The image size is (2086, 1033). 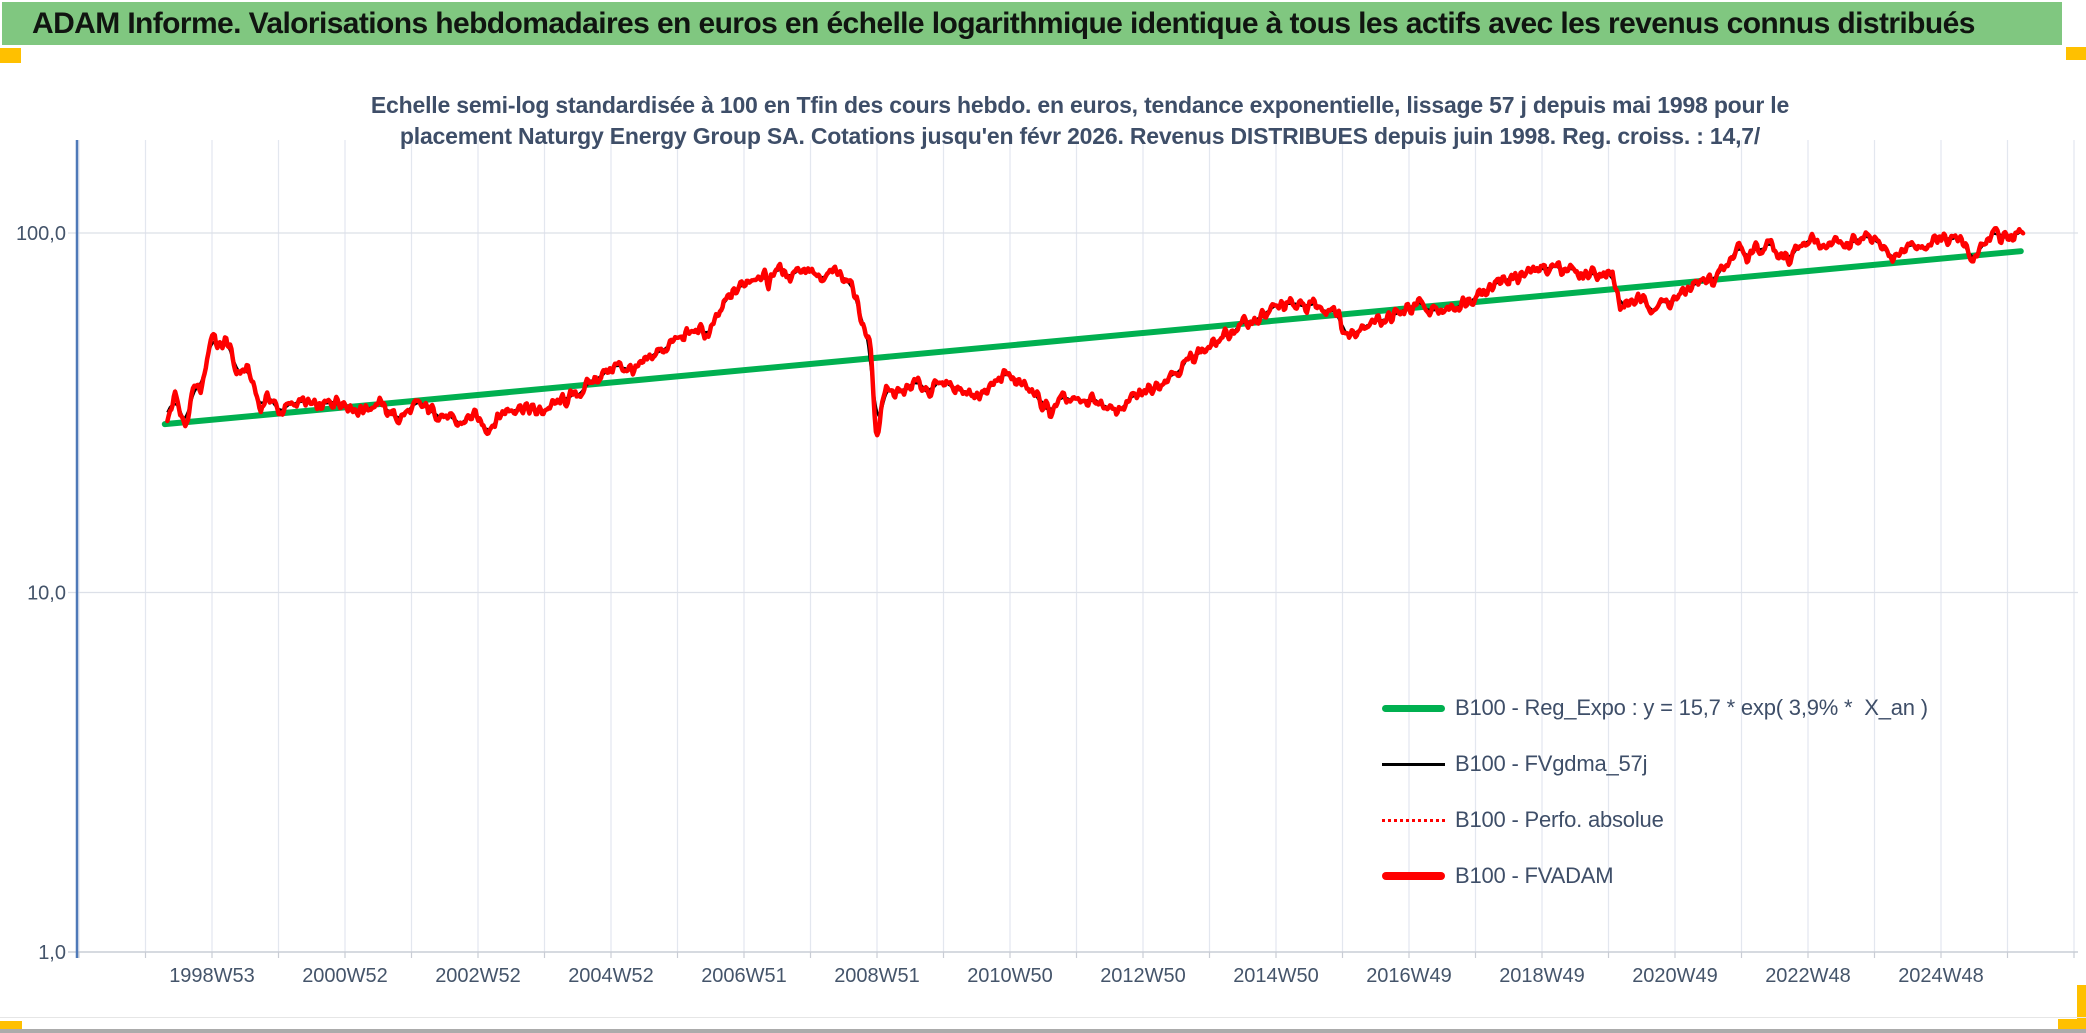 What do you see at coordinates (345, 976) in the screenshot?
I see `x-axis-label: 2000W52` at bounding box center [345, 976].